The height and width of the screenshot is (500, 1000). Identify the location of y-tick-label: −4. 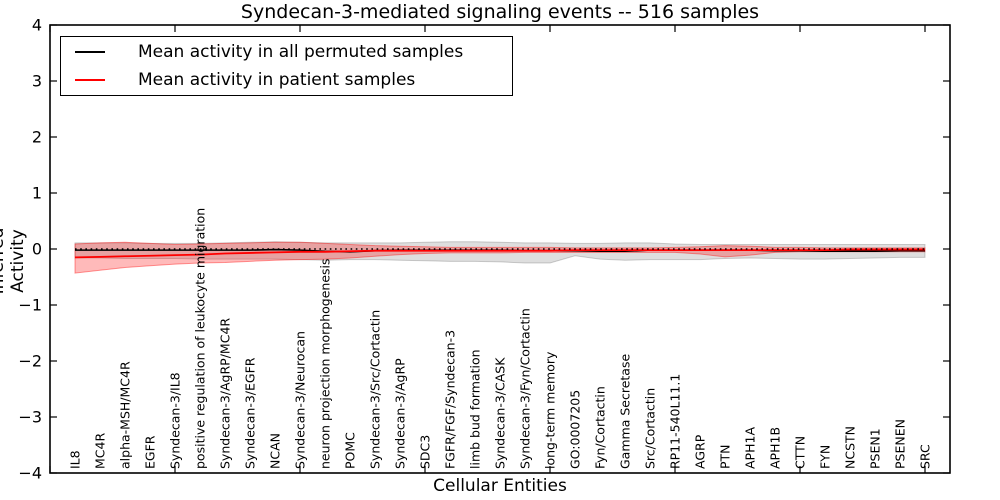
(30, 473).